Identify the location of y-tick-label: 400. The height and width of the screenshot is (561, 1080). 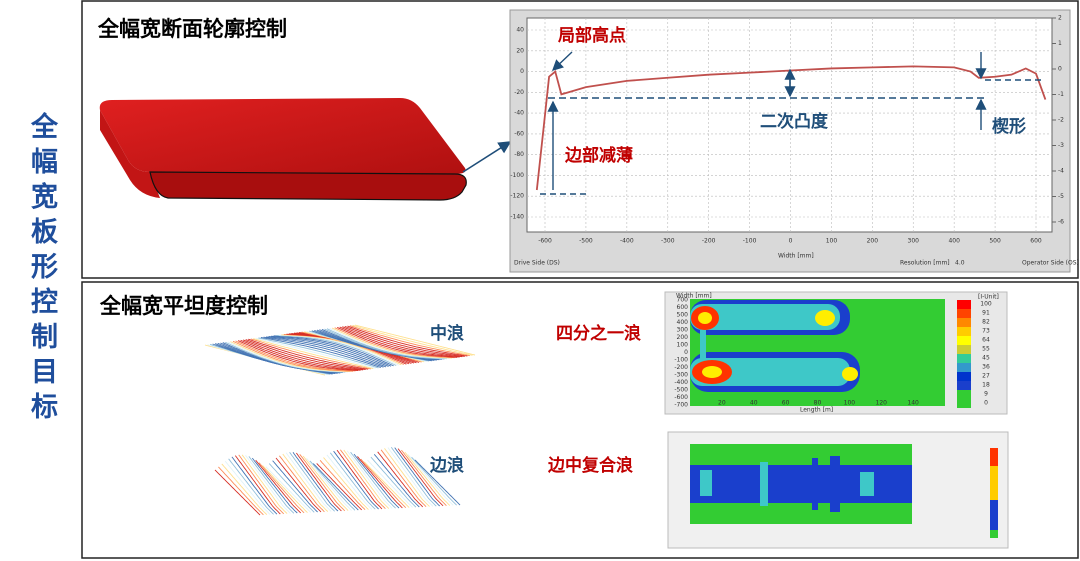
(683, 322).